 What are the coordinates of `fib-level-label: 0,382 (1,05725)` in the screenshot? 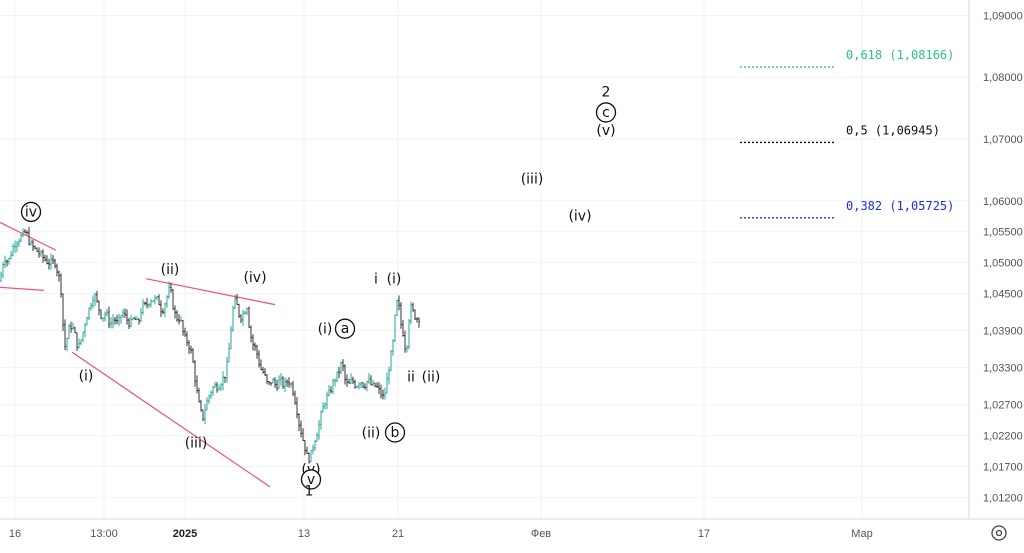 It's located at (900, 206).